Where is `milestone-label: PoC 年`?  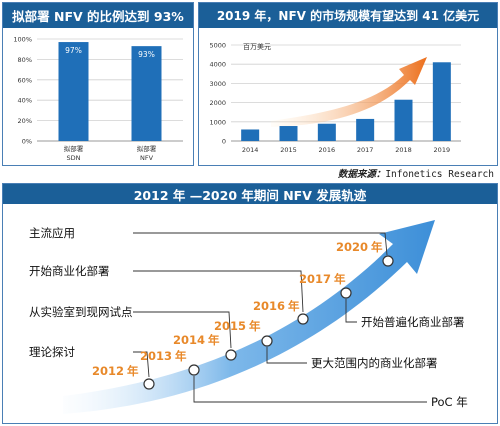
milestone-label: PoC 年 is located at coordinates (449, 402).